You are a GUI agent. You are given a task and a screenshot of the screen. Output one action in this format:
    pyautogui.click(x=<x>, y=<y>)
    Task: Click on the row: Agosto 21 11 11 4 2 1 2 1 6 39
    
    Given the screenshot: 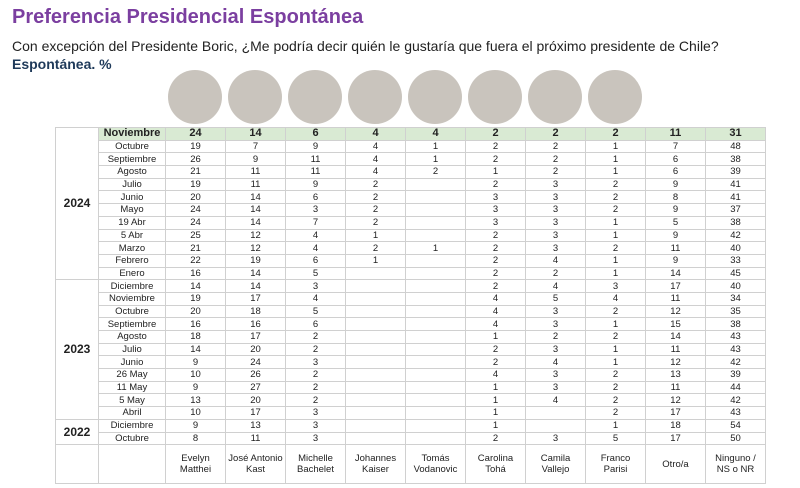 What is the action you would take?
    pyautogui.click(x=411, y=172)
    